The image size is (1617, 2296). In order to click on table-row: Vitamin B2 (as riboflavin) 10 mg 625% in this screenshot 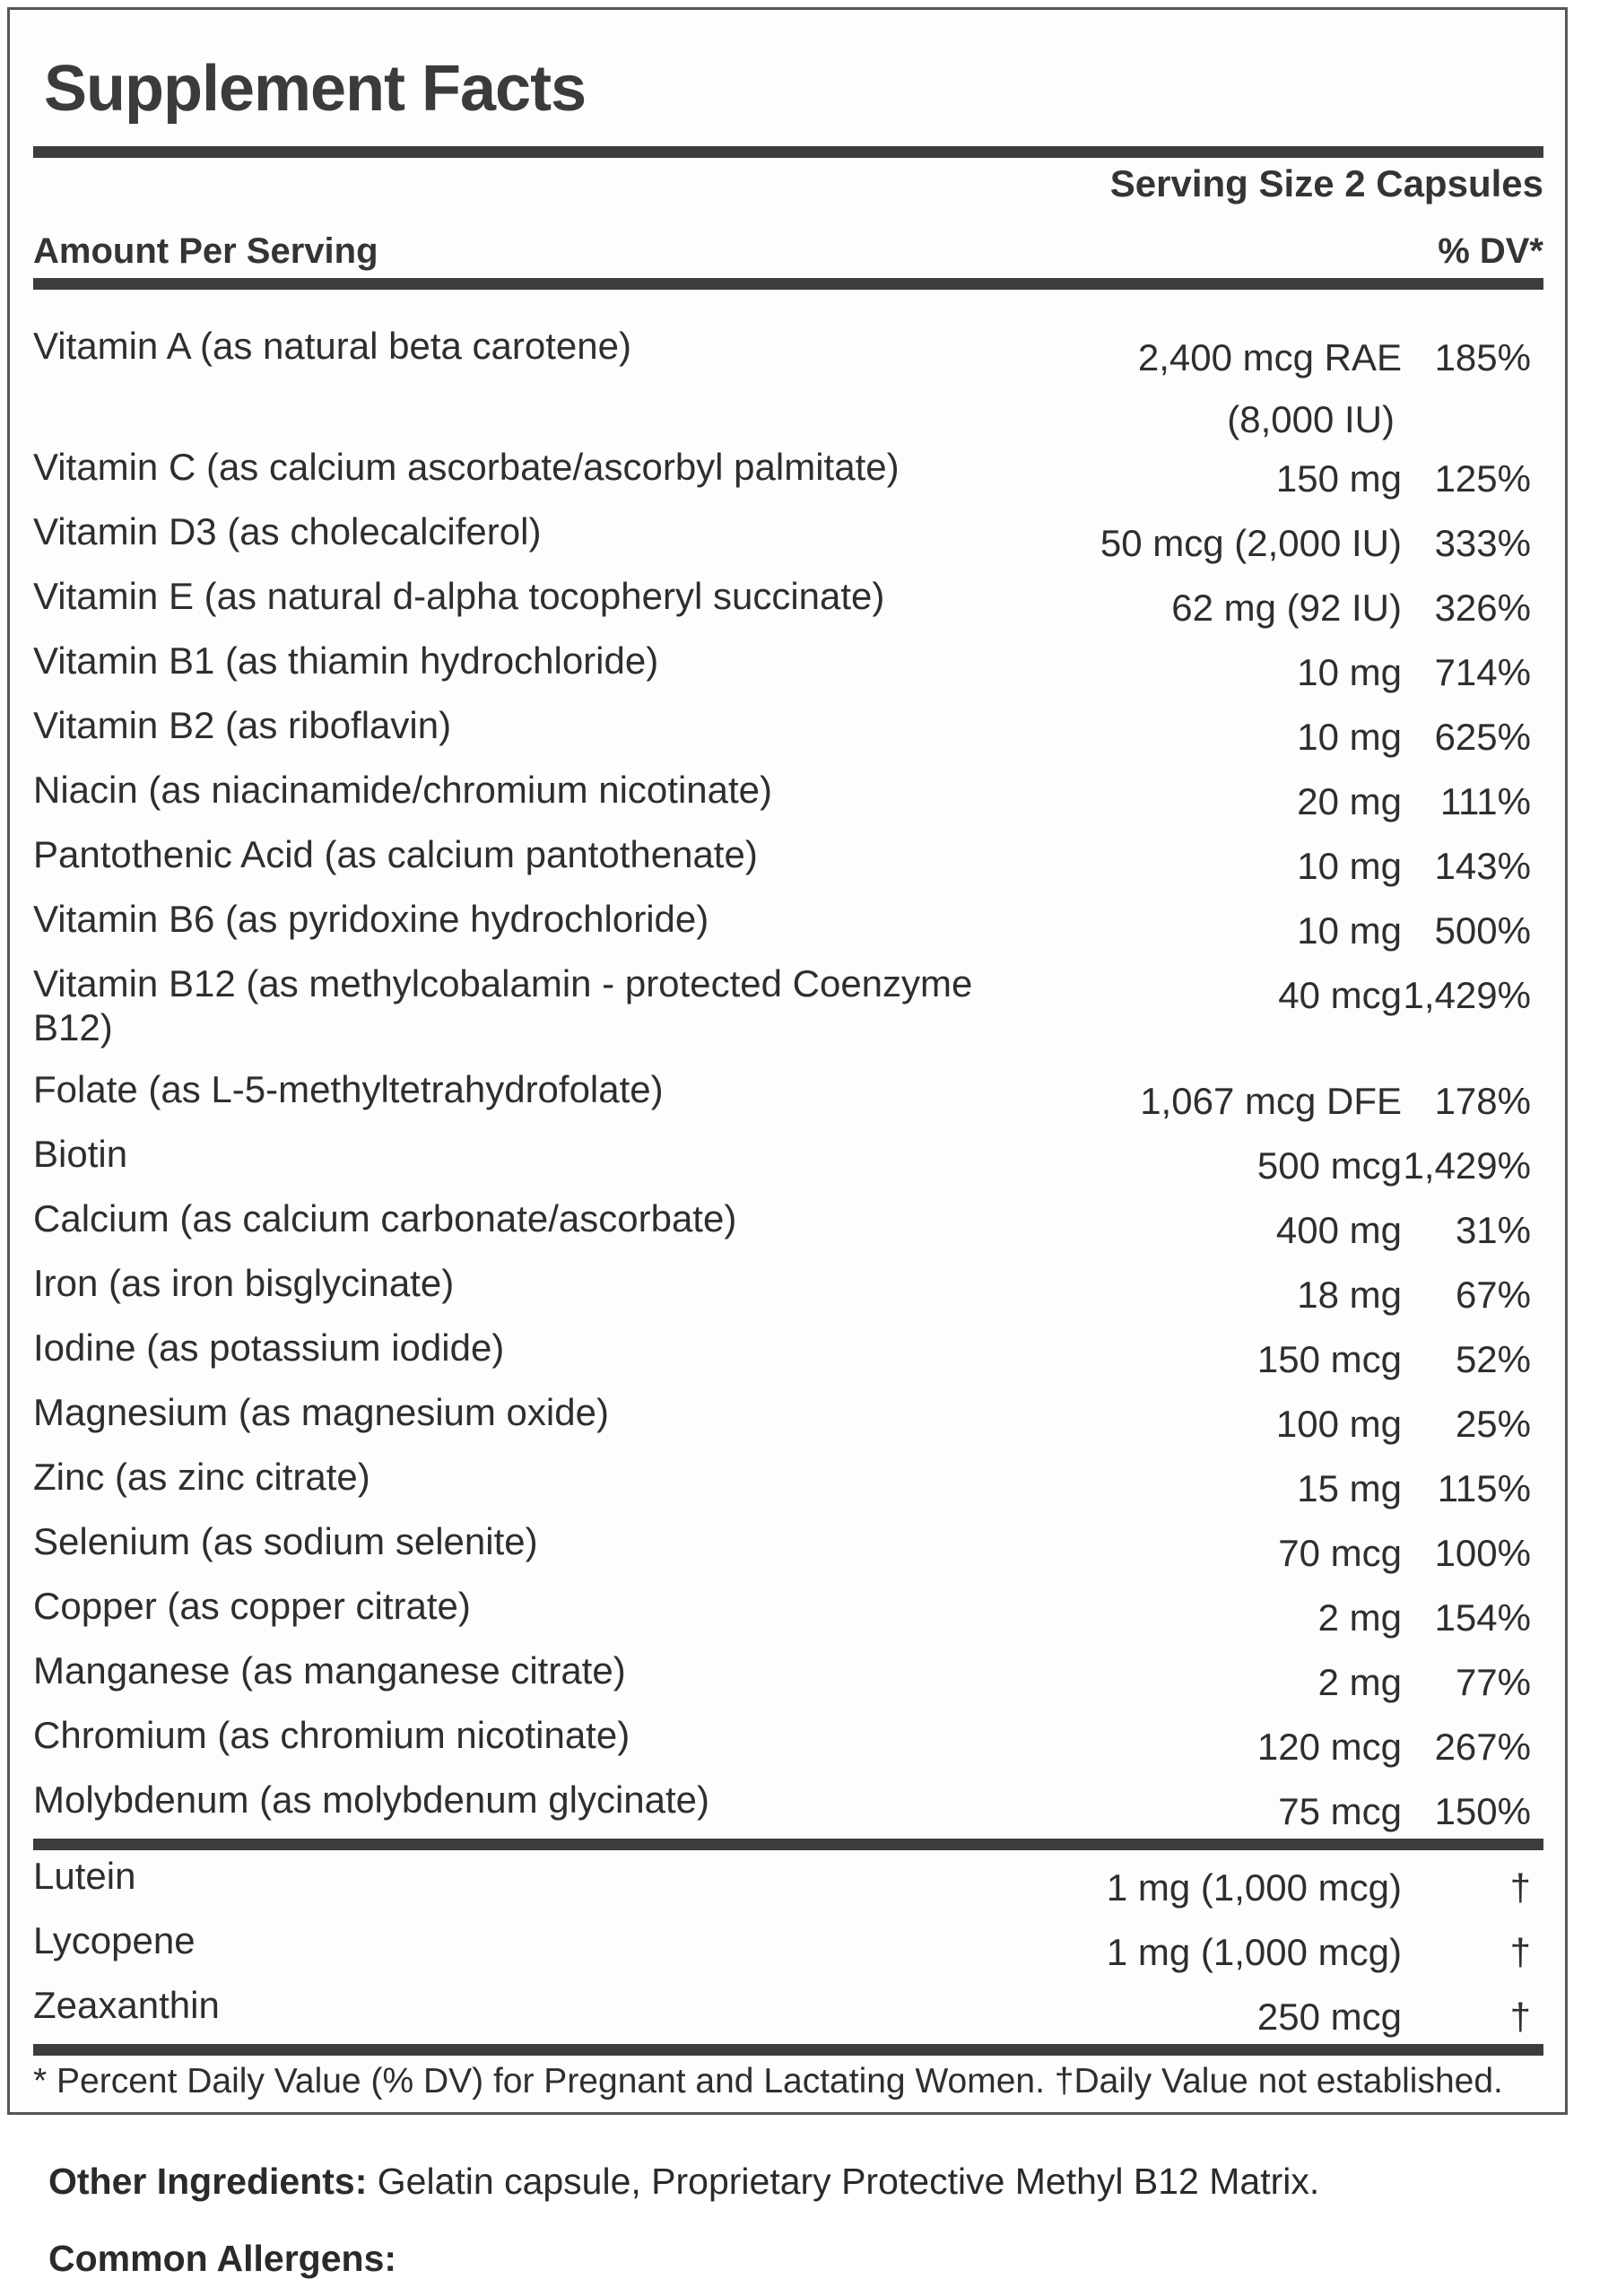, I will do `click(788, 732)`.